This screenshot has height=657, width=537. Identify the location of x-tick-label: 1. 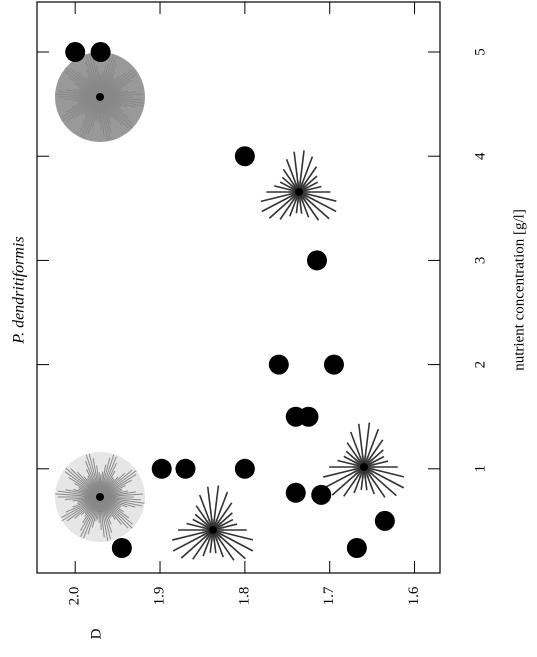
(480, 469).